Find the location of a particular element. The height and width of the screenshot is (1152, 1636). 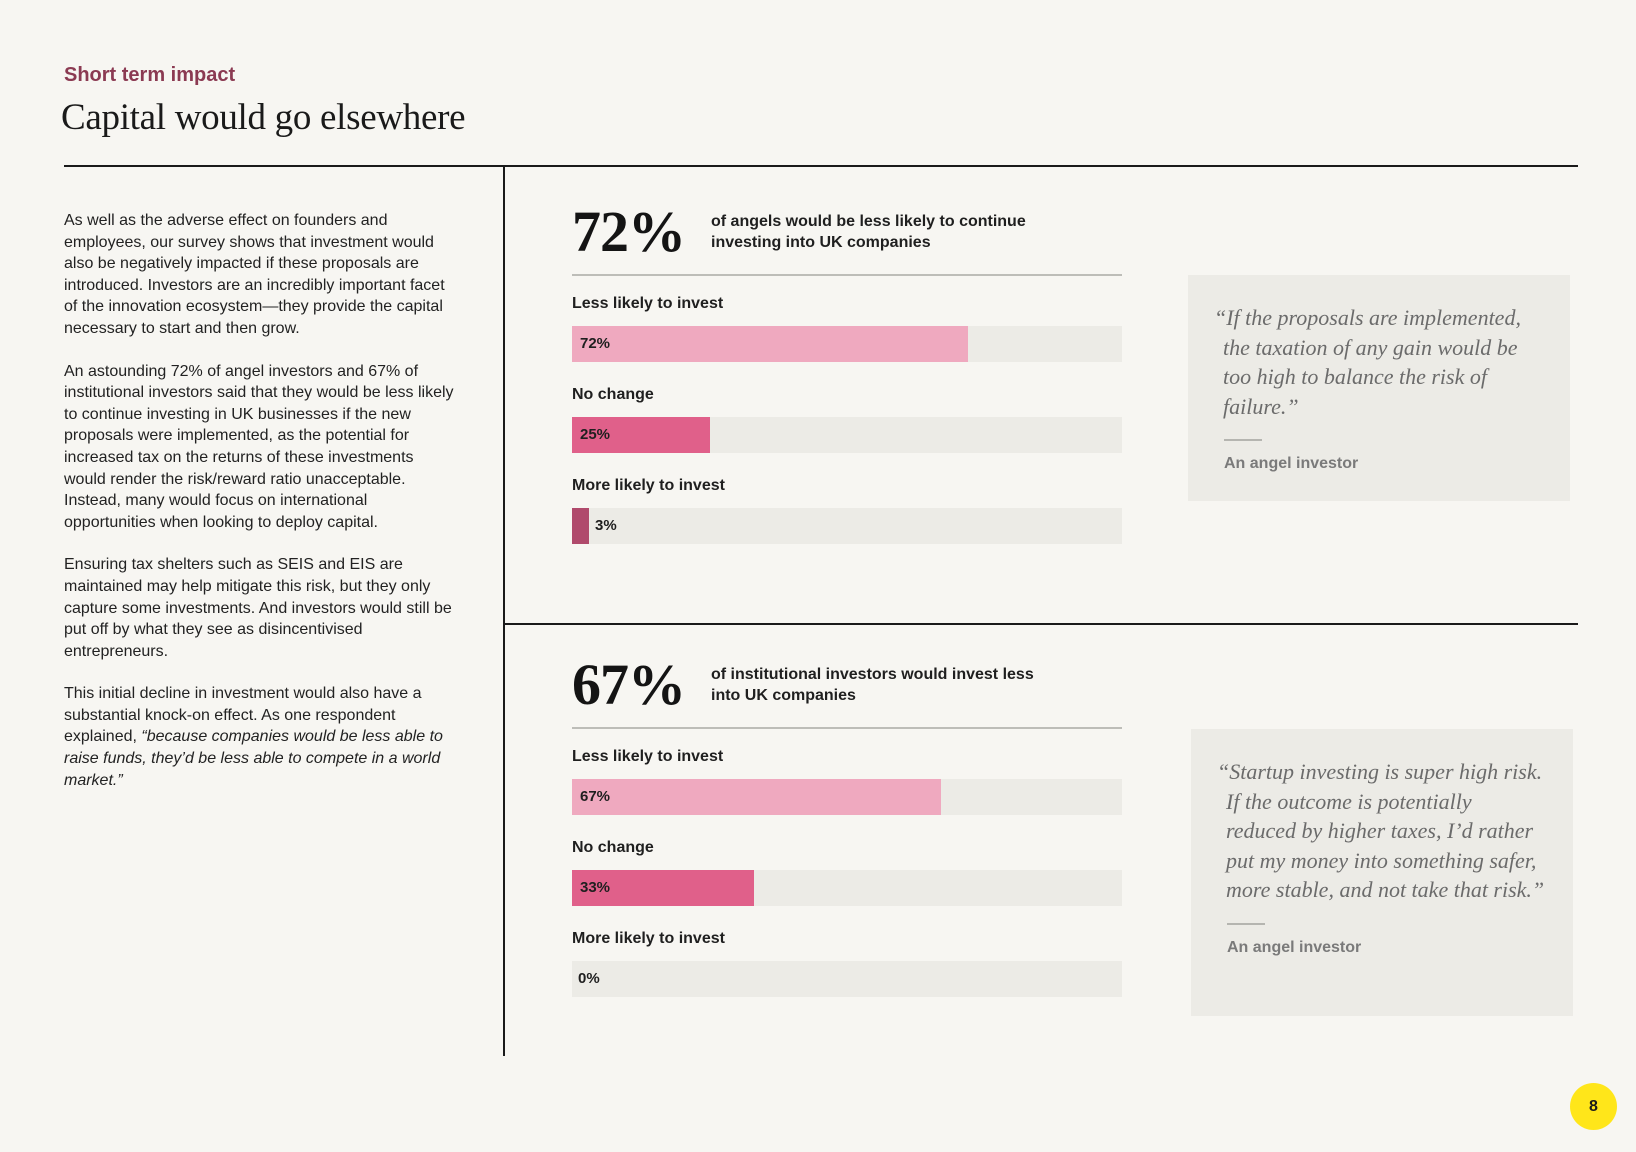

bar-value-label: 0% is located at coordinates (589, 978).